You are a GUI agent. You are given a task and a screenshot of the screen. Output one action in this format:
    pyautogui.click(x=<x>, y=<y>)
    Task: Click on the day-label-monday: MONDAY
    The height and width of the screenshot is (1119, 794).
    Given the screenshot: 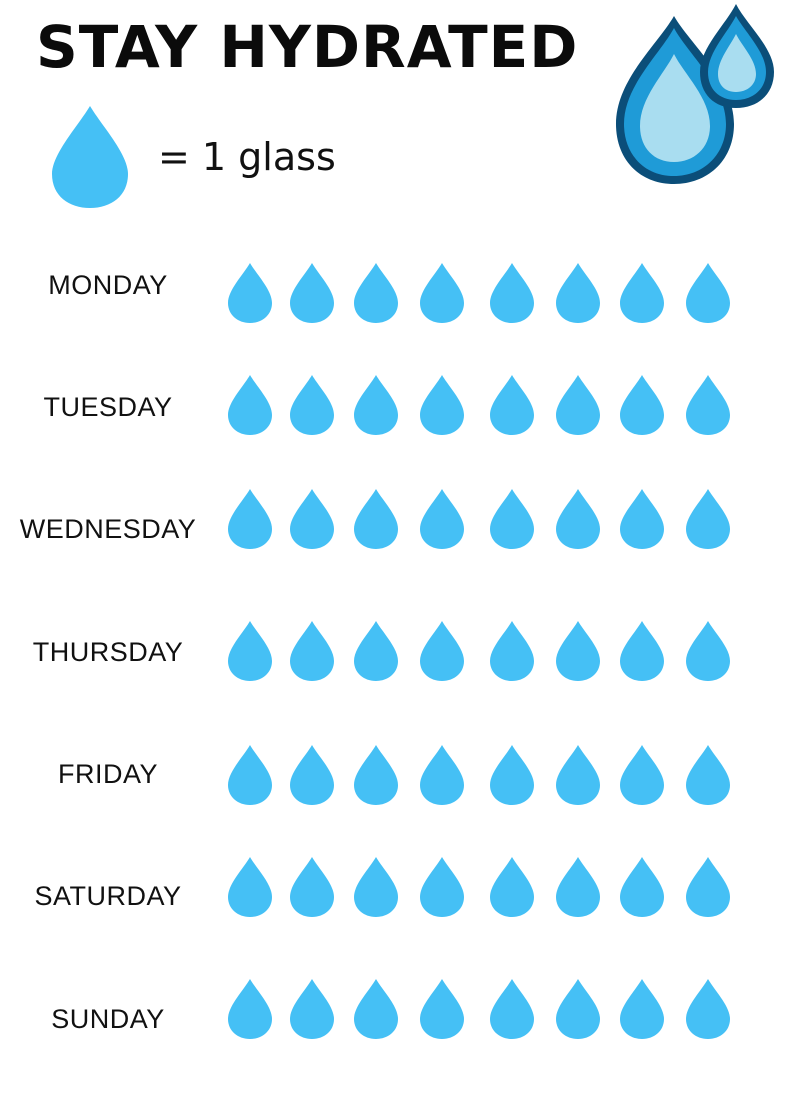 What is the action you would take?
    pyautogui.click(x=108, y=285)
    